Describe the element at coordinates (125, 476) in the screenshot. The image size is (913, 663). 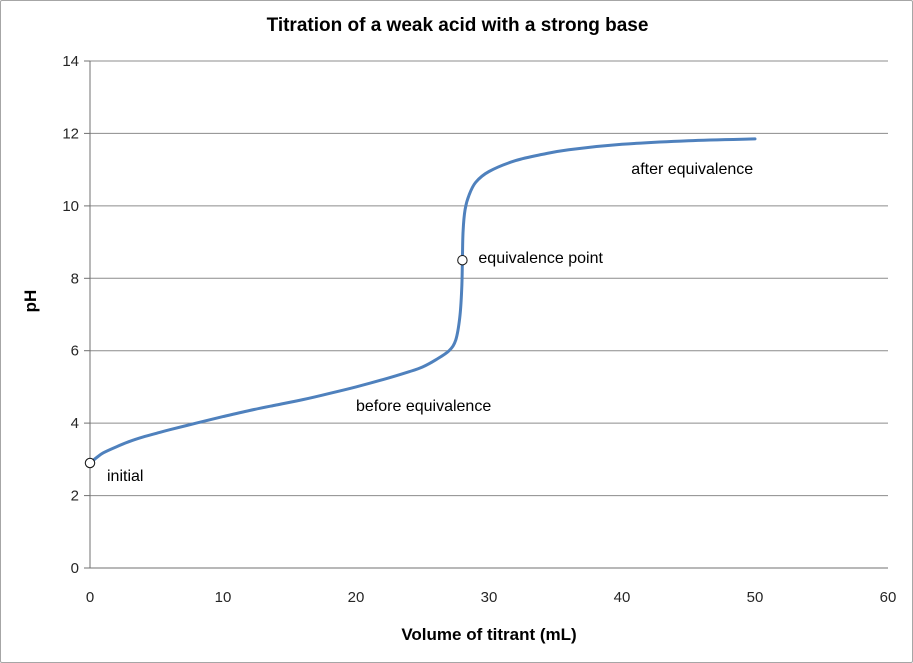
I see `annotation-initial: initial` at that location.